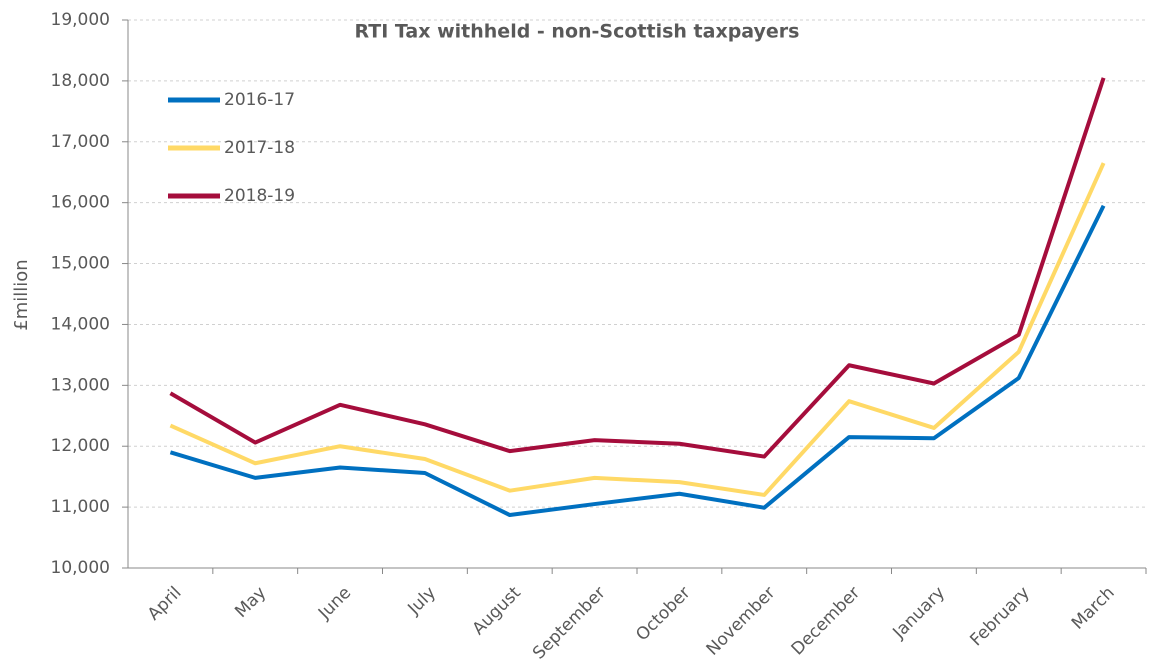  I want to click on x-tick-label: December, so click(826, 621).